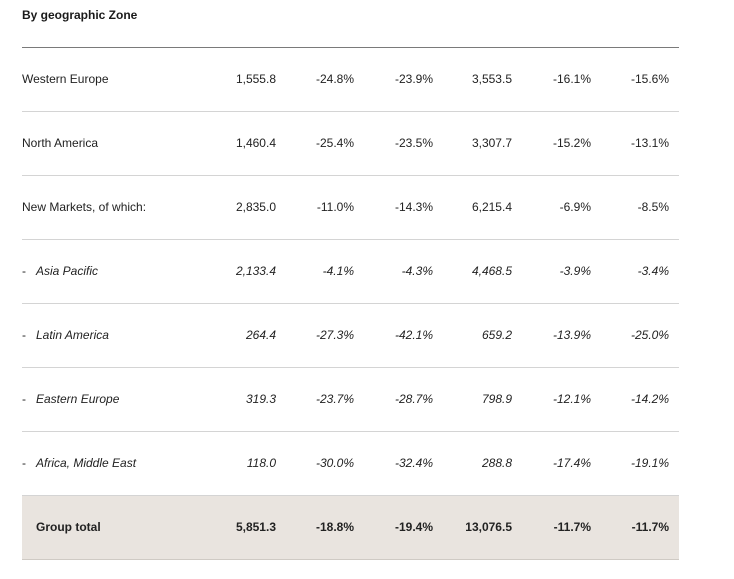  What do you see at coordinates (575, 271) in the screenshot?
I see `value-cell: -3.9%` at bounding box center [575, 271].